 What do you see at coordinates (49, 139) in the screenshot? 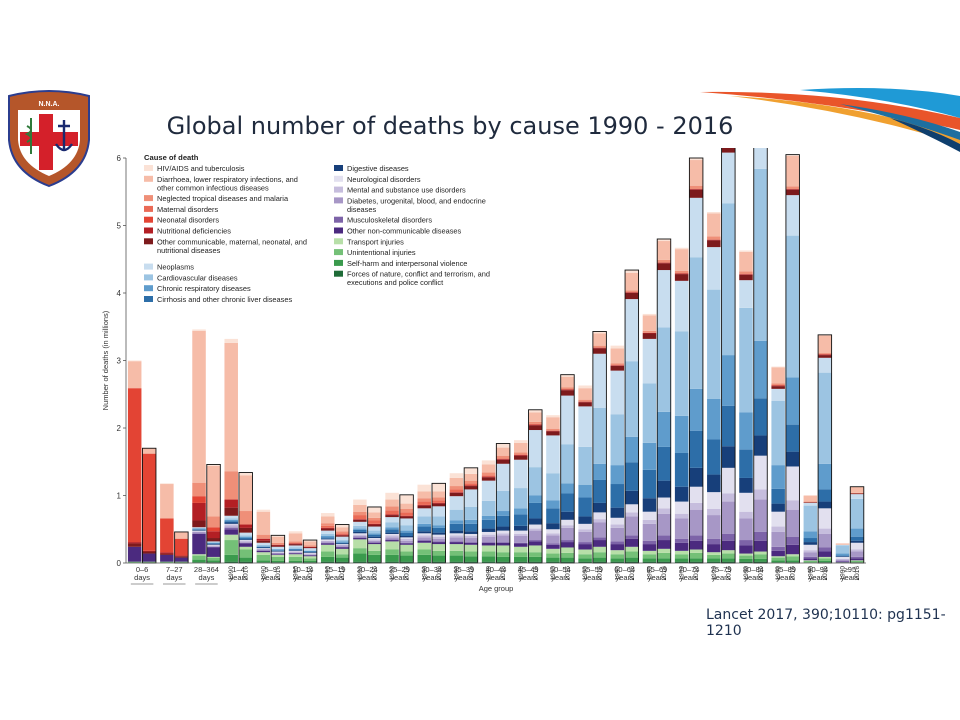
I see `nna-shield-icon: N.N.A.` at bounding box center [49, 139].